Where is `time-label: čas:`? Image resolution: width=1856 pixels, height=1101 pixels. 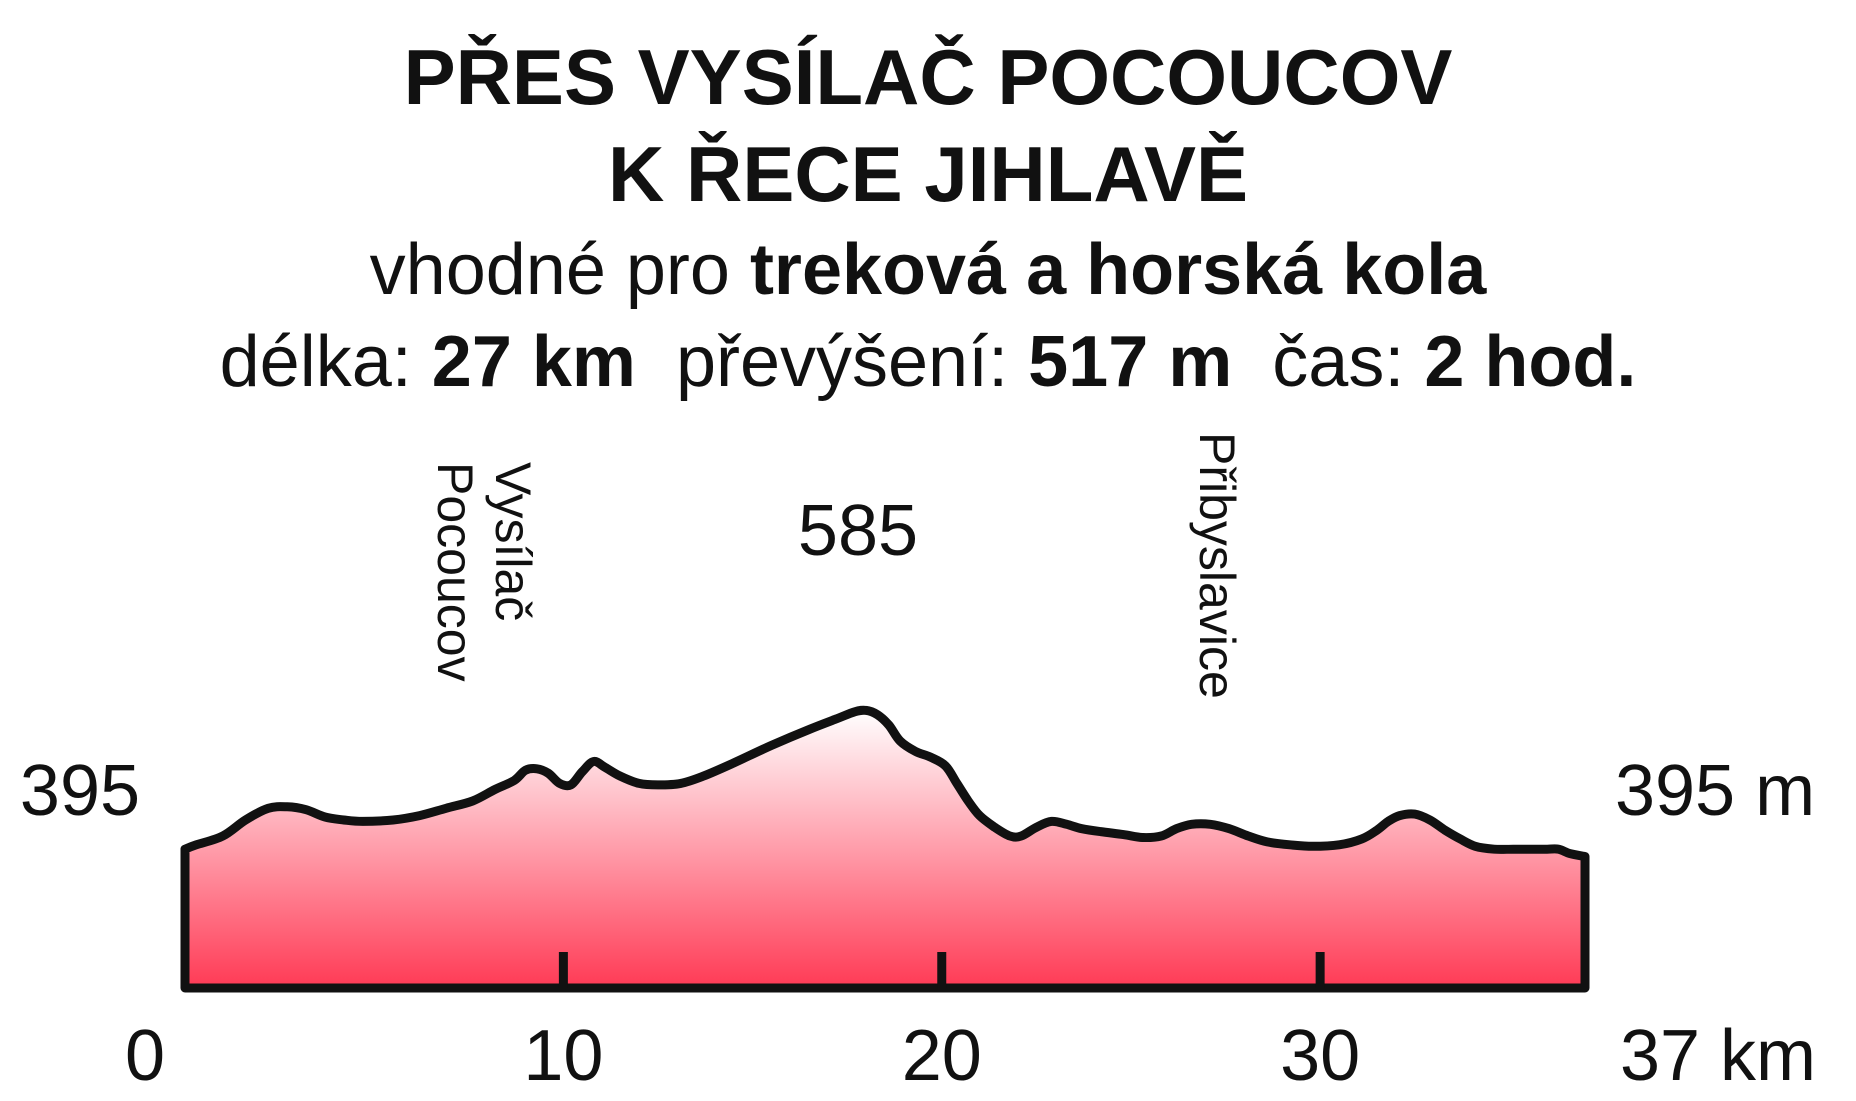
time-label: čas: is located at coordinates (1348, 362).